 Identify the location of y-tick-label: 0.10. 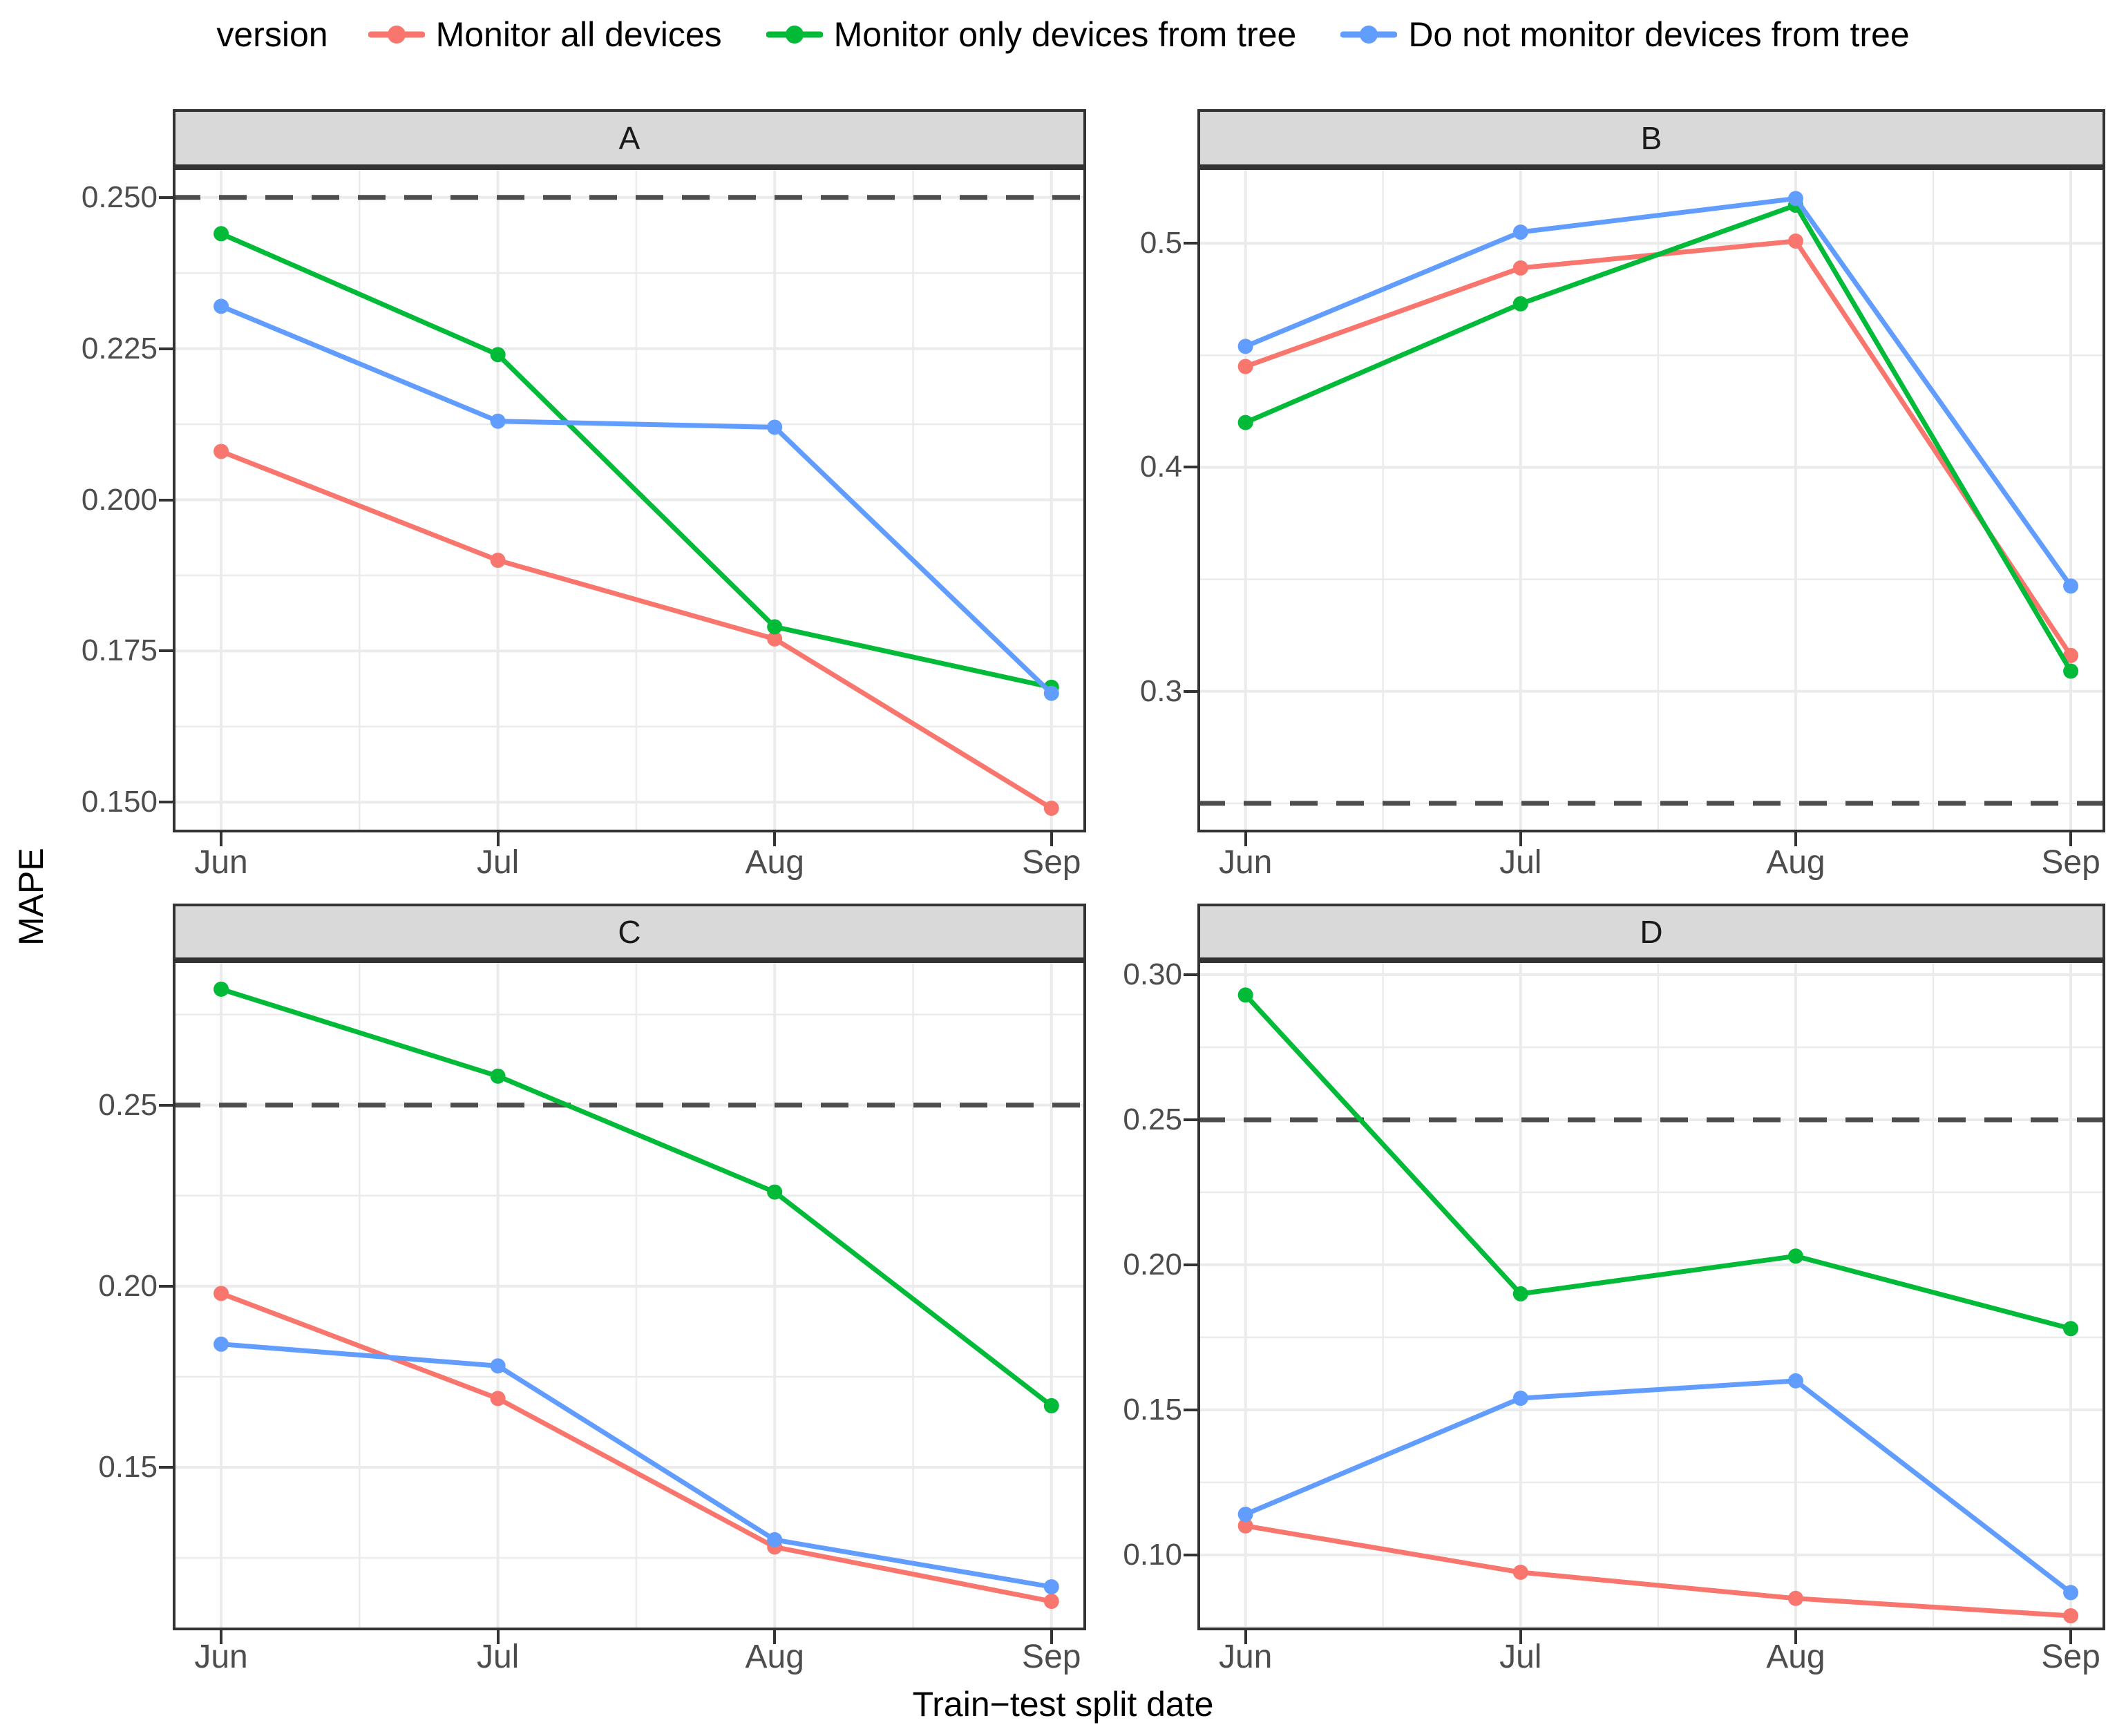
(1152, 1554).